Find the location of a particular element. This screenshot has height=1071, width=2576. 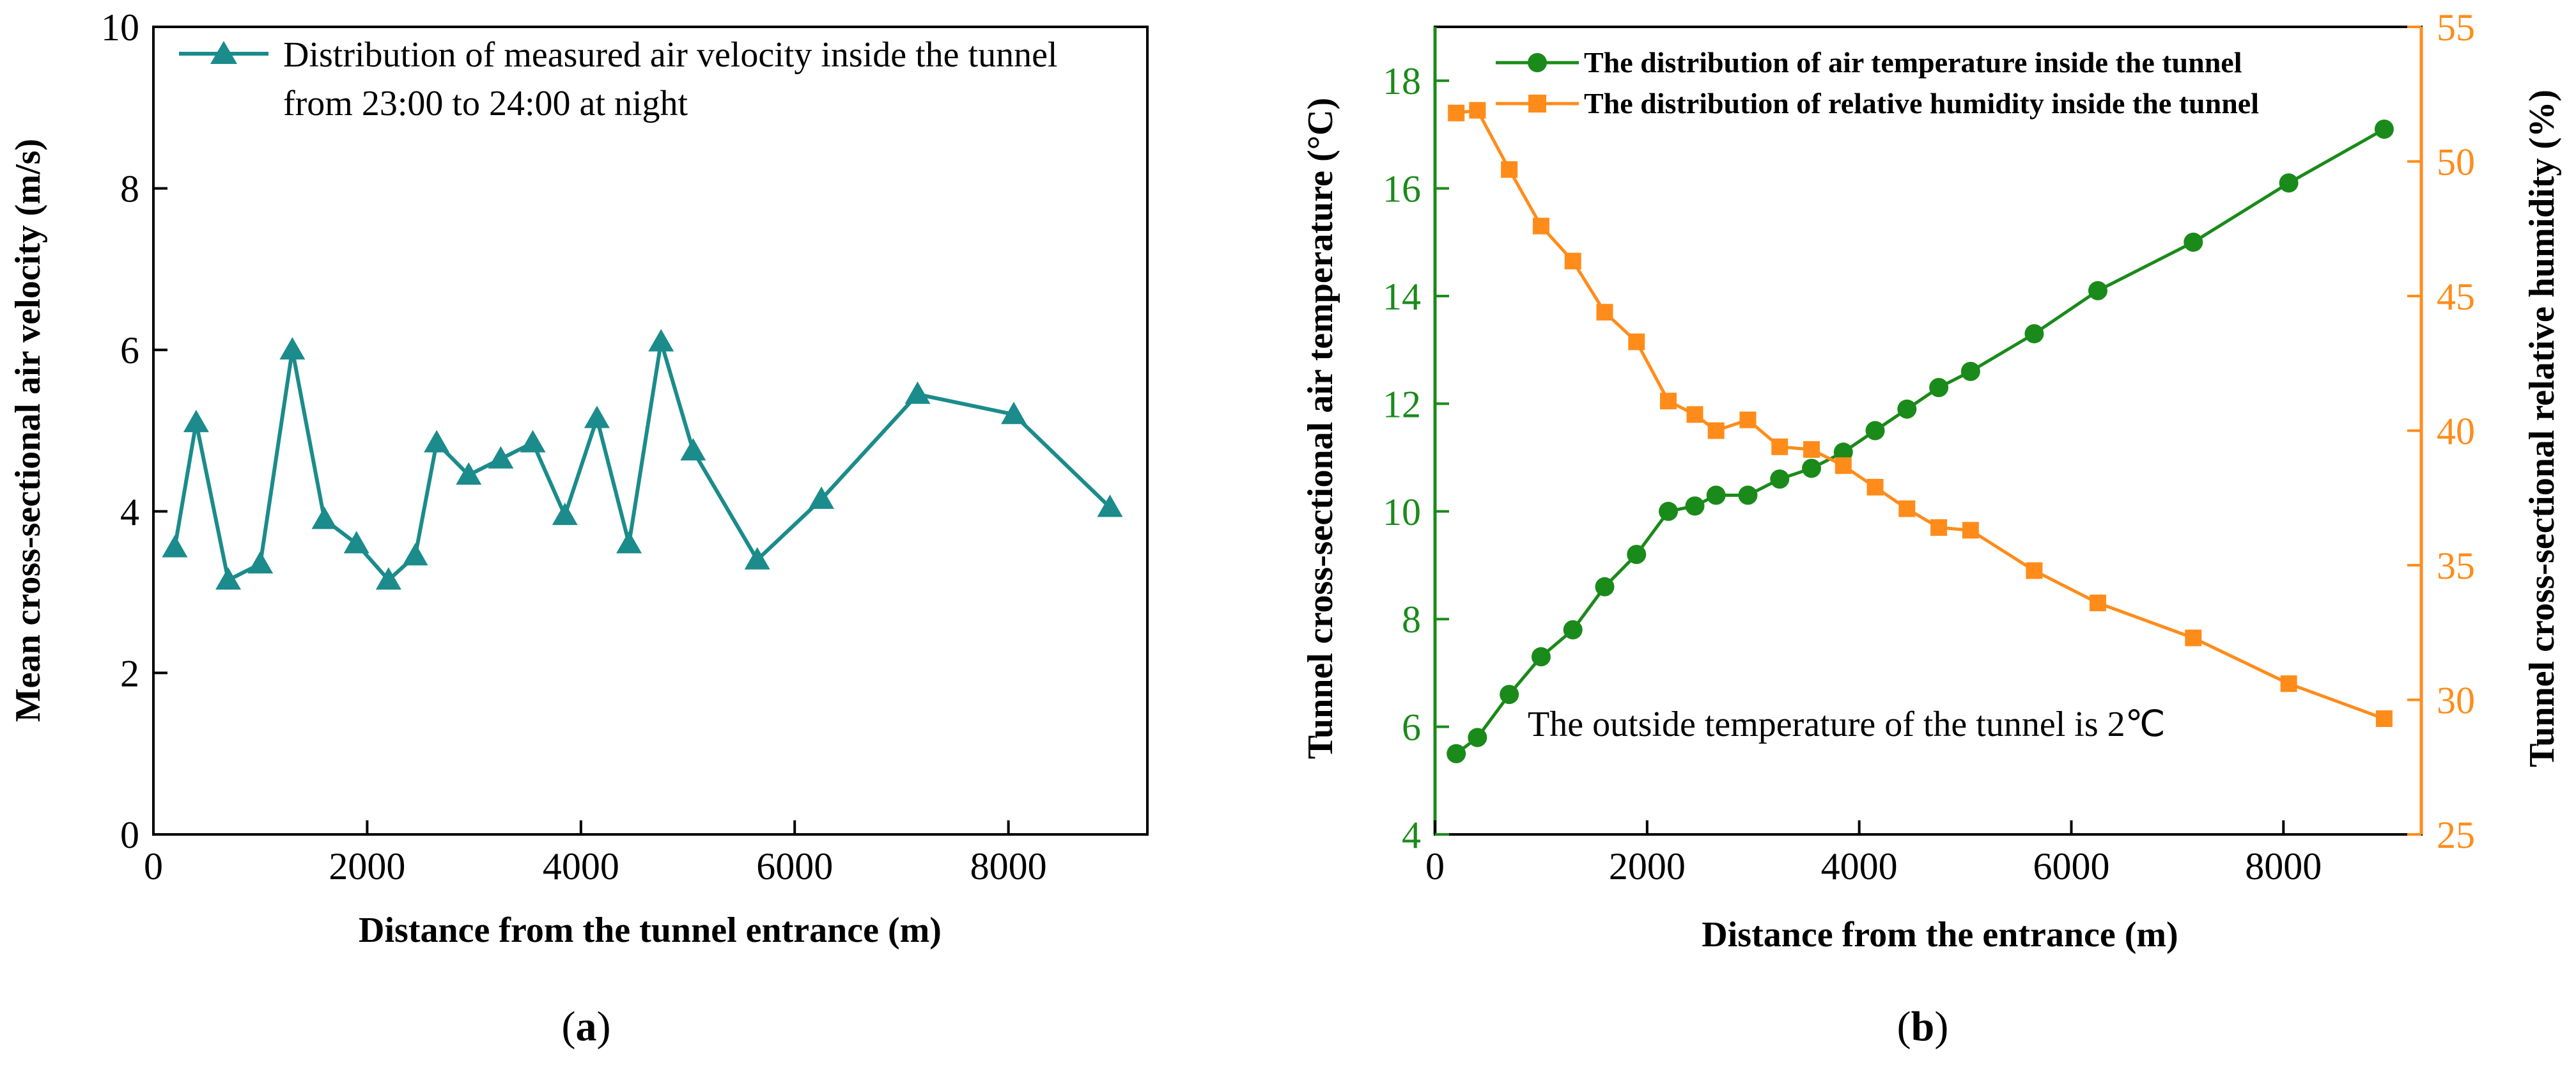

legend-label-velocity-line2: from 23:00 to 24:00 at night is located at coordinates (485, 104).